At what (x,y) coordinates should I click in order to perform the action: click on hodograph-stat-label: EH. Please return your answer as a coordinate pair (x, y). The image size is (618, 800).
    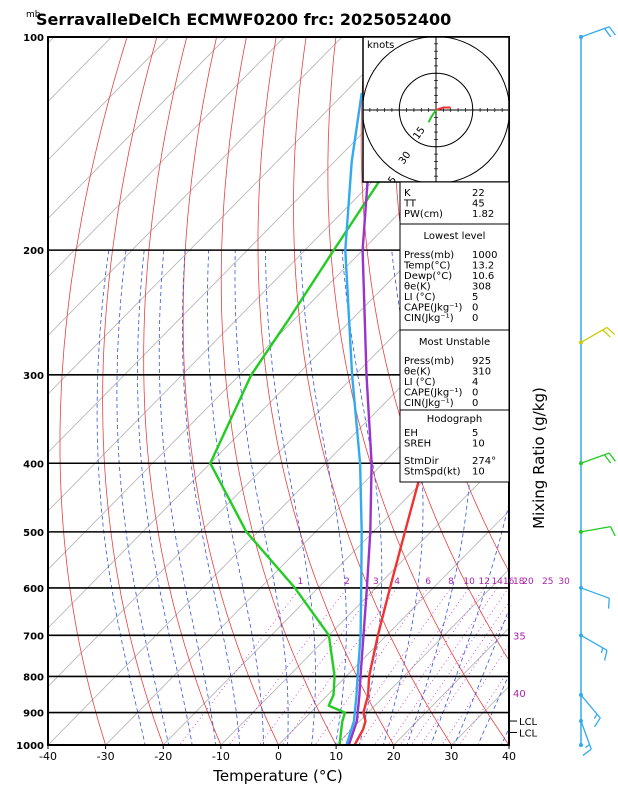
    Looking at the image, I should click on (411, 433).